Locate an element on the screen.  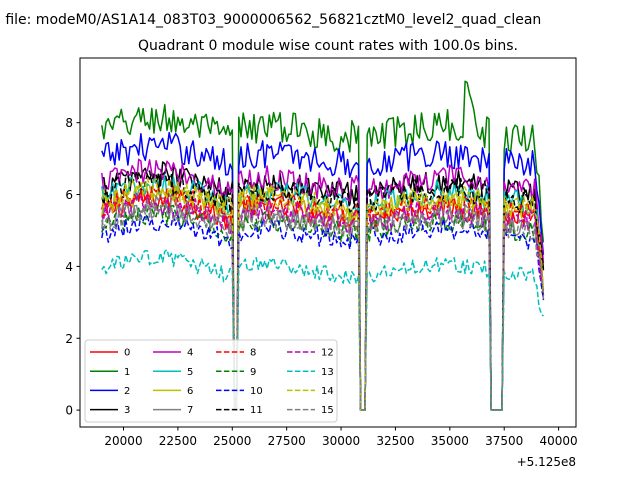
legend-box is located at coordinates (211, 381).